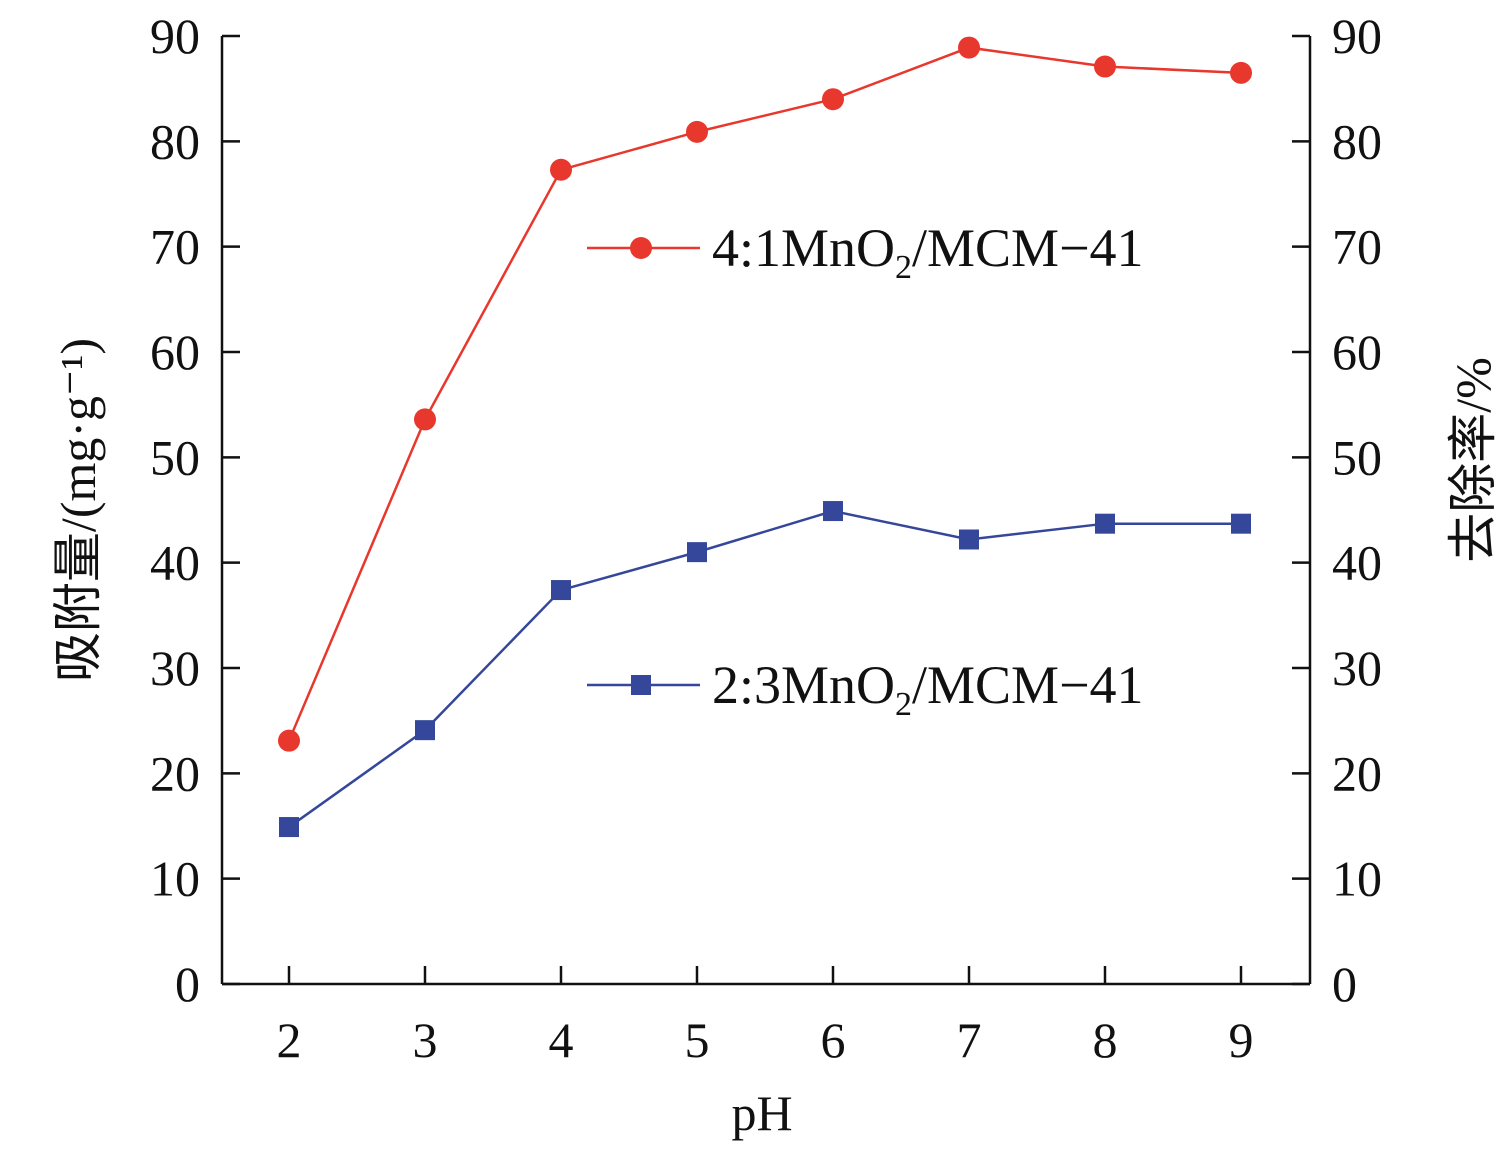 This screenshot has height=1151, width=1507. I want to click on y-tick-label-left: 90, so click(175, 36).